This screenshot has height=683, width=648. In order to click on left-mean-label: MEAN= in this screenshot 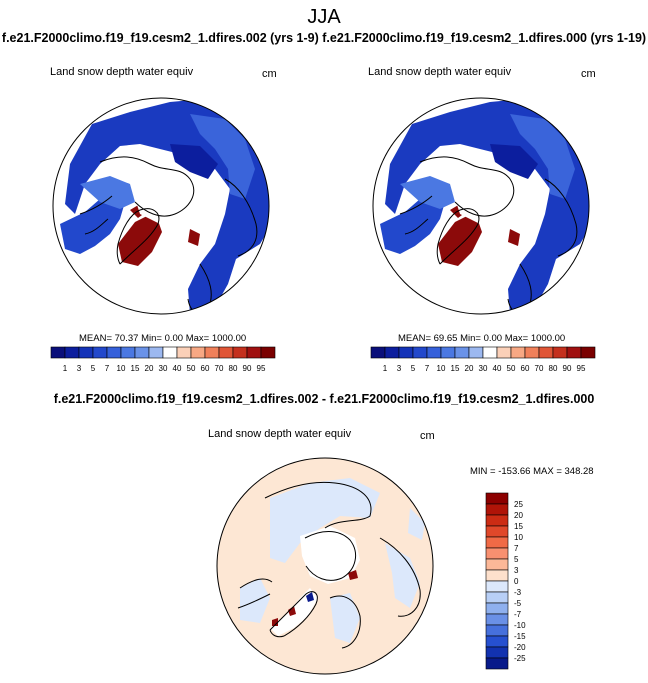, I will do `click(95, 338)`.